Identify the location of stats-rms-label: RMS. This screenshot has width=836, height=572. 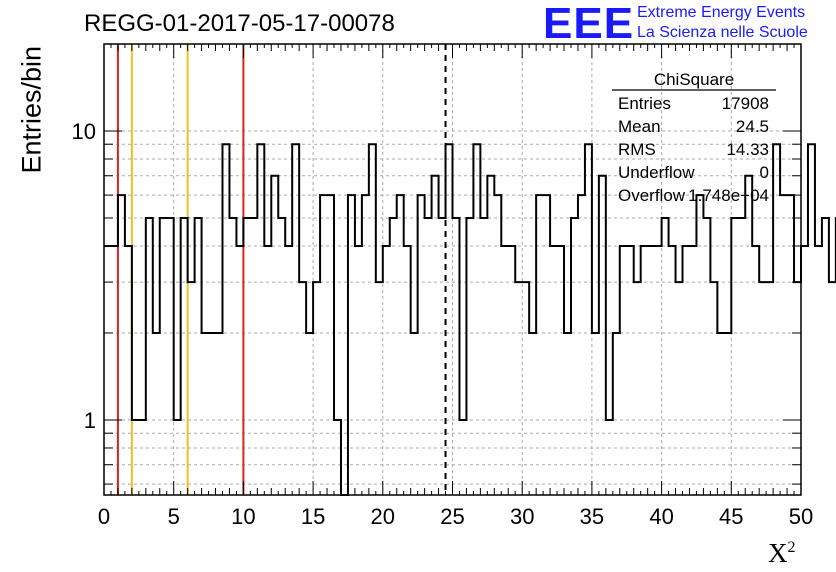
(637, 149).